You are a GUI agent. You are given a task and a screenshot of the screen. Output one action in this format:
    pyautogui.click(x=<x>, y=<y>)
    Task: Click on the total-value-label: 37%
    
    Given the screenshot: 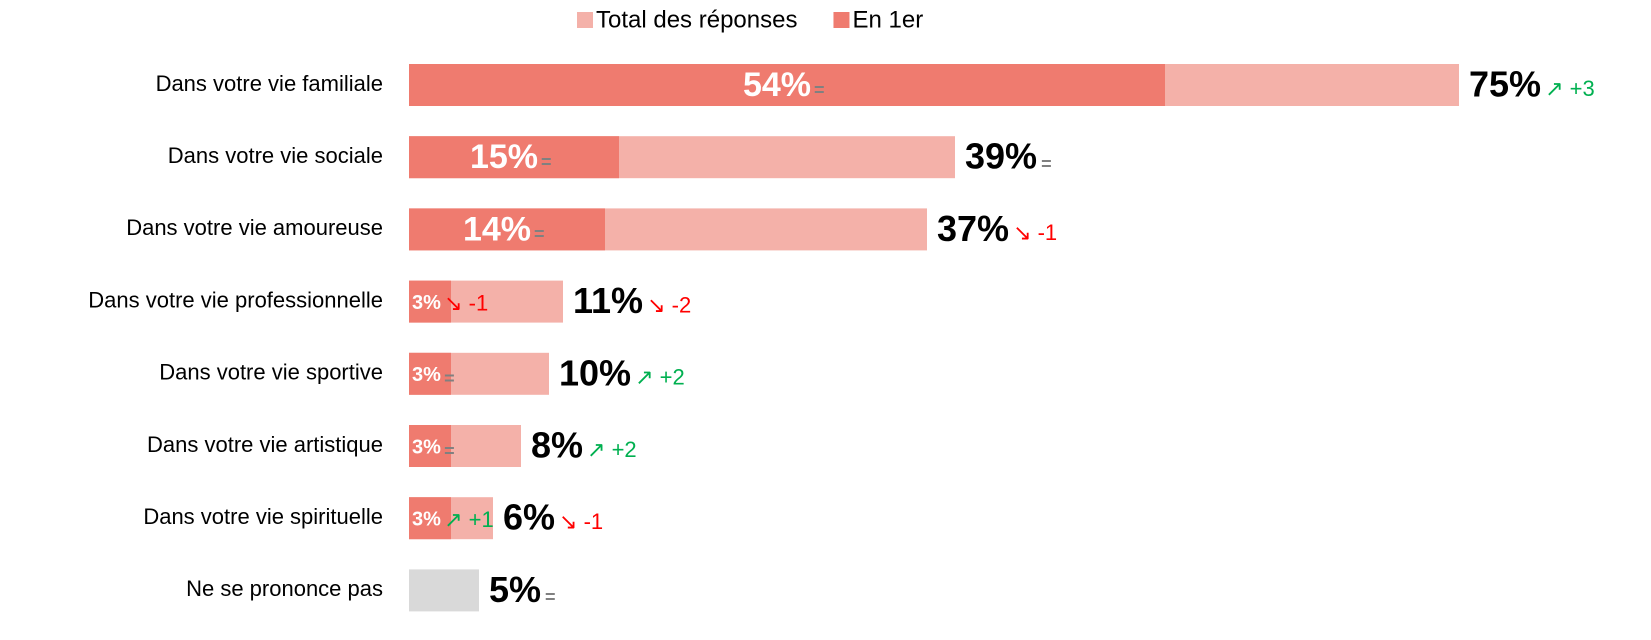 What is the action you would take?
    pyautogui.click(x=973, y=228)
    